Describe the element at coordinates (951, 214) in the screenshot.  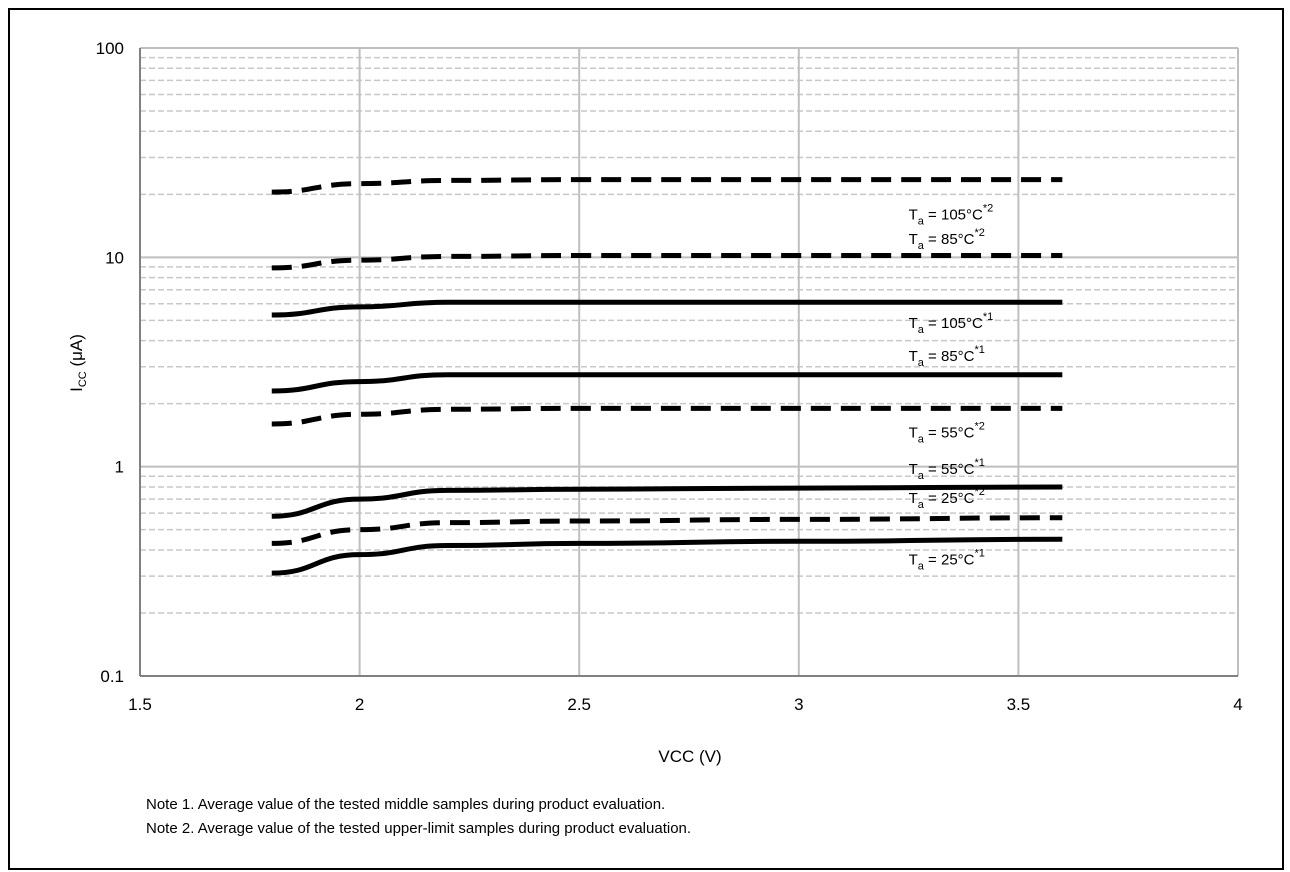
I see `label-105c-upper: Ta = 105°C*2` at that location.